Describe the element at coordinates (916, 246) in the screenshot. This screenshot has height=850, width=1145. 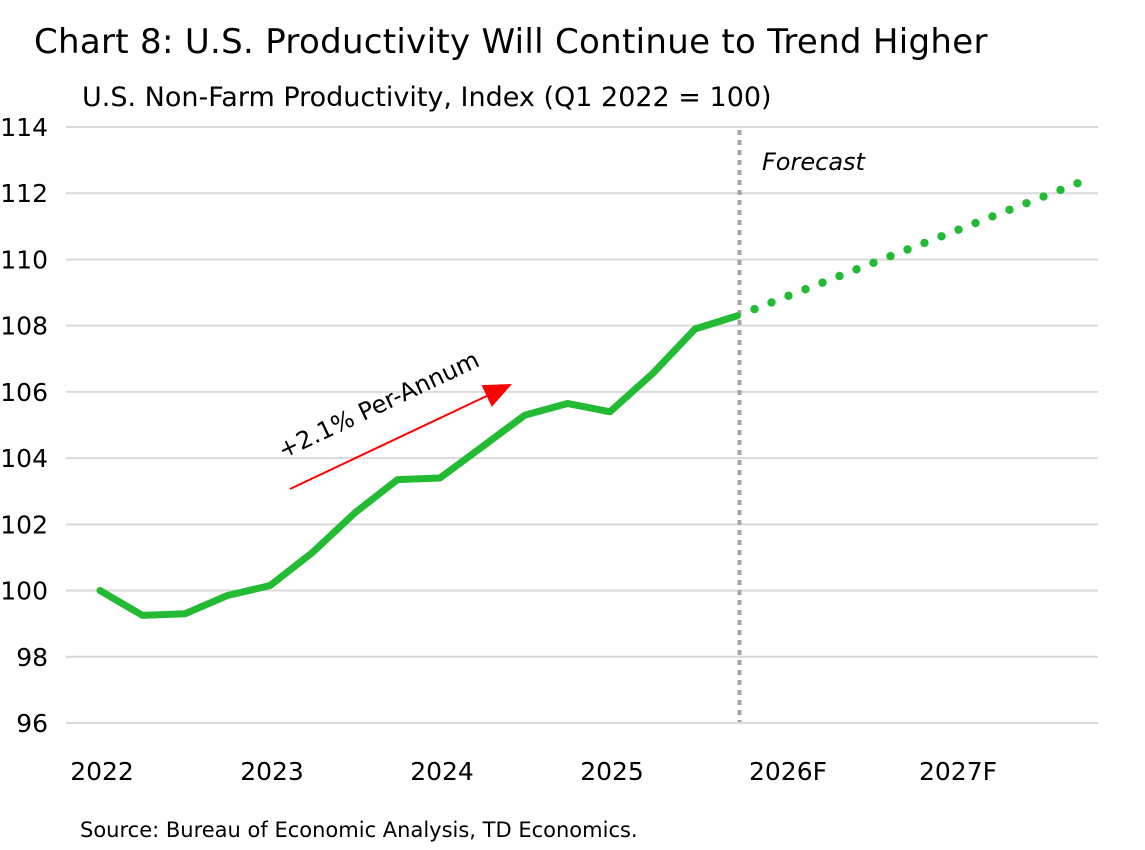
I see `series-line-forecast` at that location.